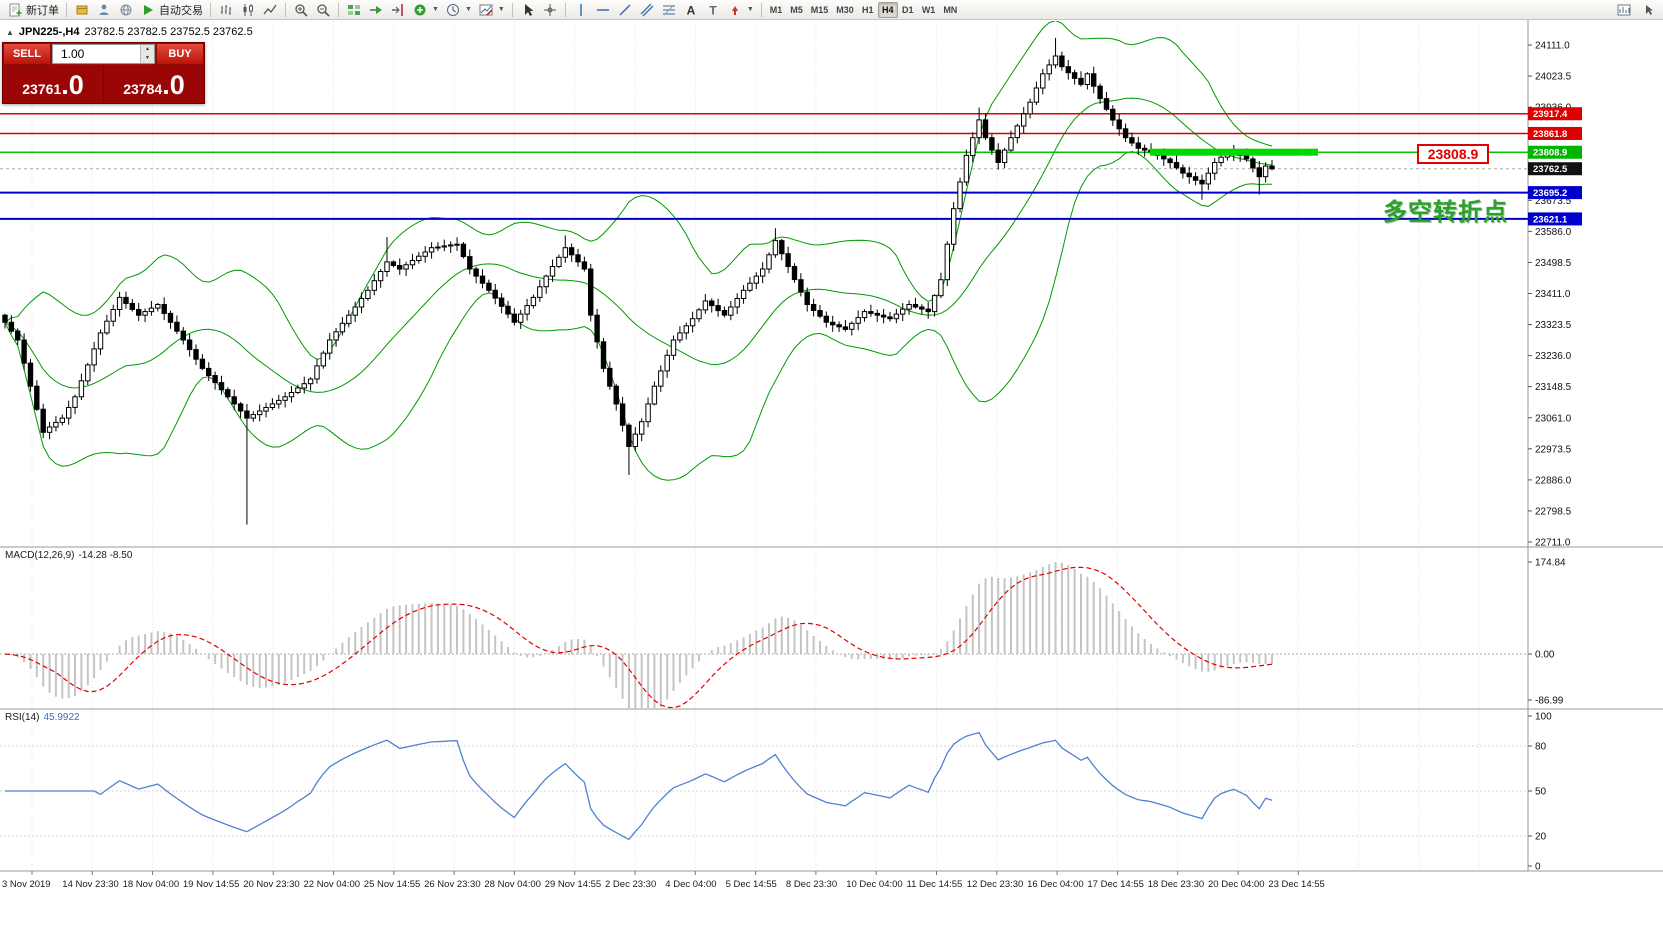 This screenshot has height=945, width=1663. I want to click on macd-label: MACD(12,26,9) -14.28 -8.50, so click(68, 555).